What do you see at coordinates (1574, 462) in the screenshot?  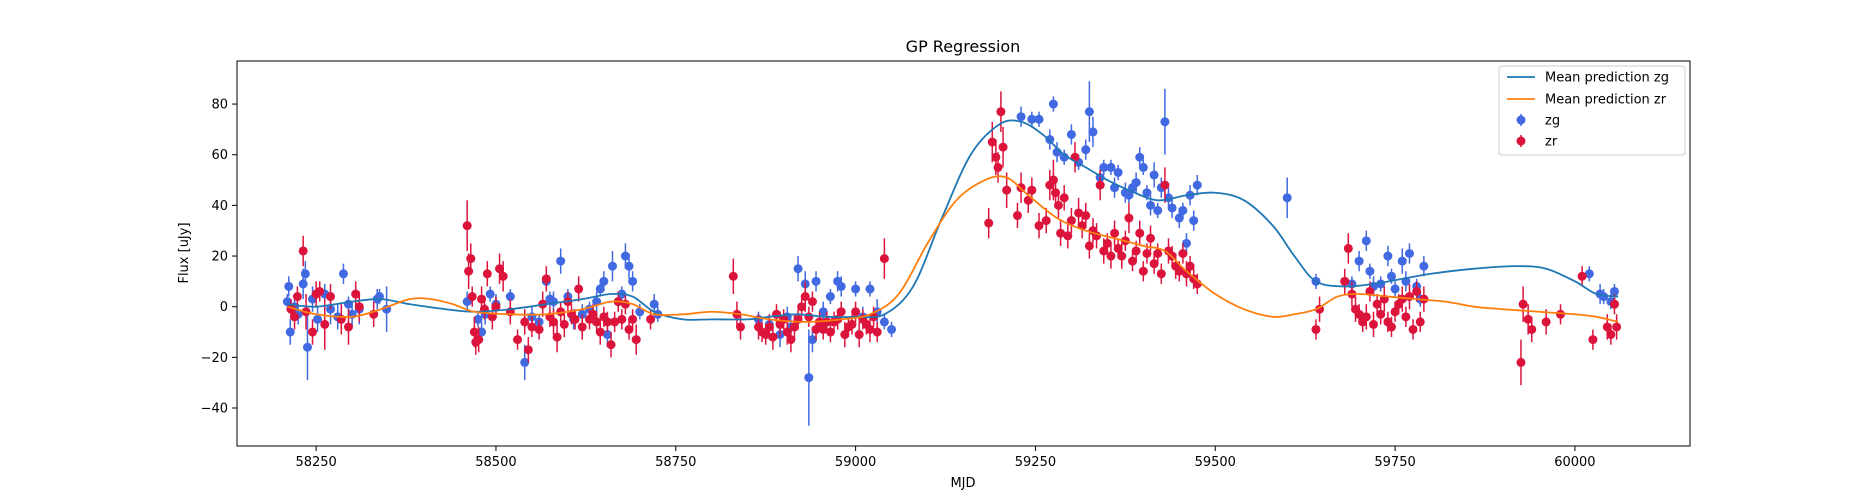 I see `x-tick-label: 60000` at bounding box center [1574, 462].